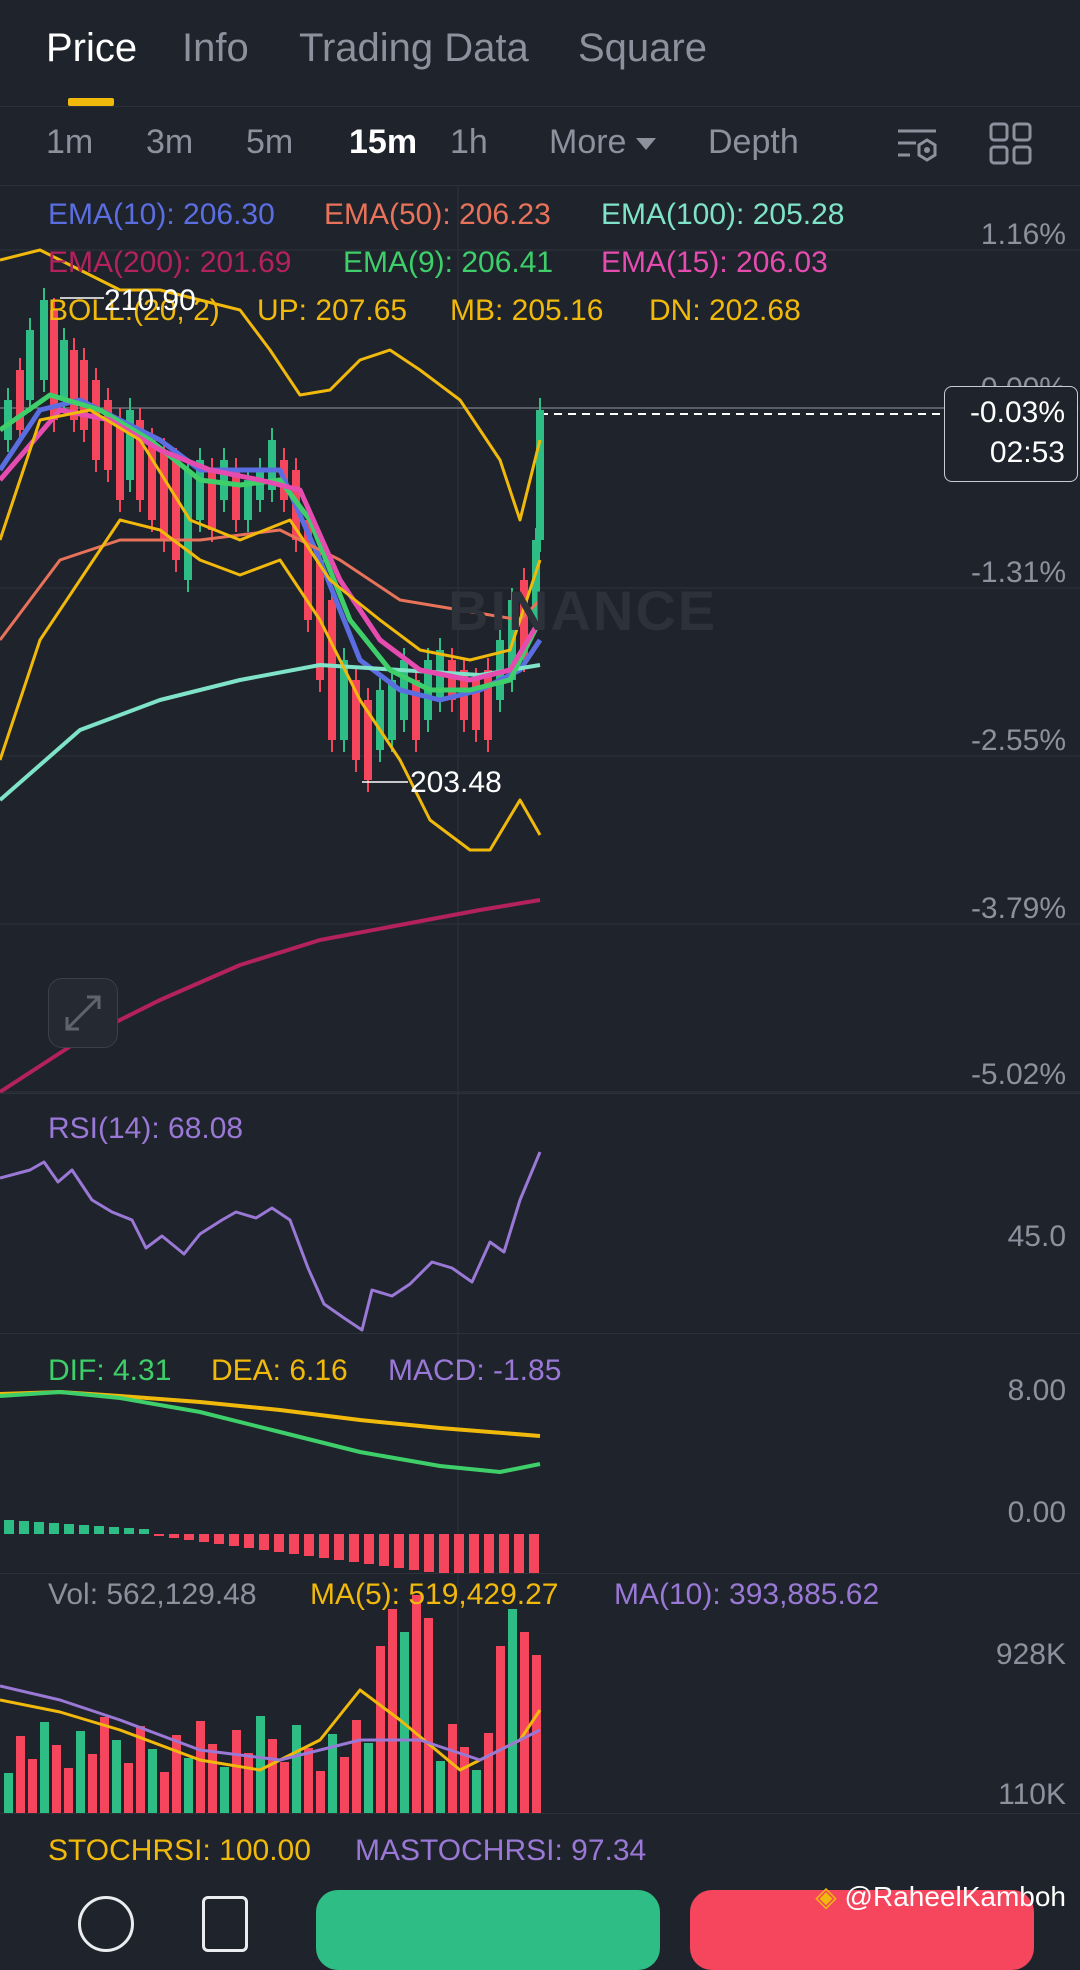 The width and height of the screenshot is (1080, 1970). What do you see at coordinates (540, 146) in the screenshot?
I see `interval-bar: 1m 3m 5m 15m 1h More Depth` at bounding box center [540, 146].